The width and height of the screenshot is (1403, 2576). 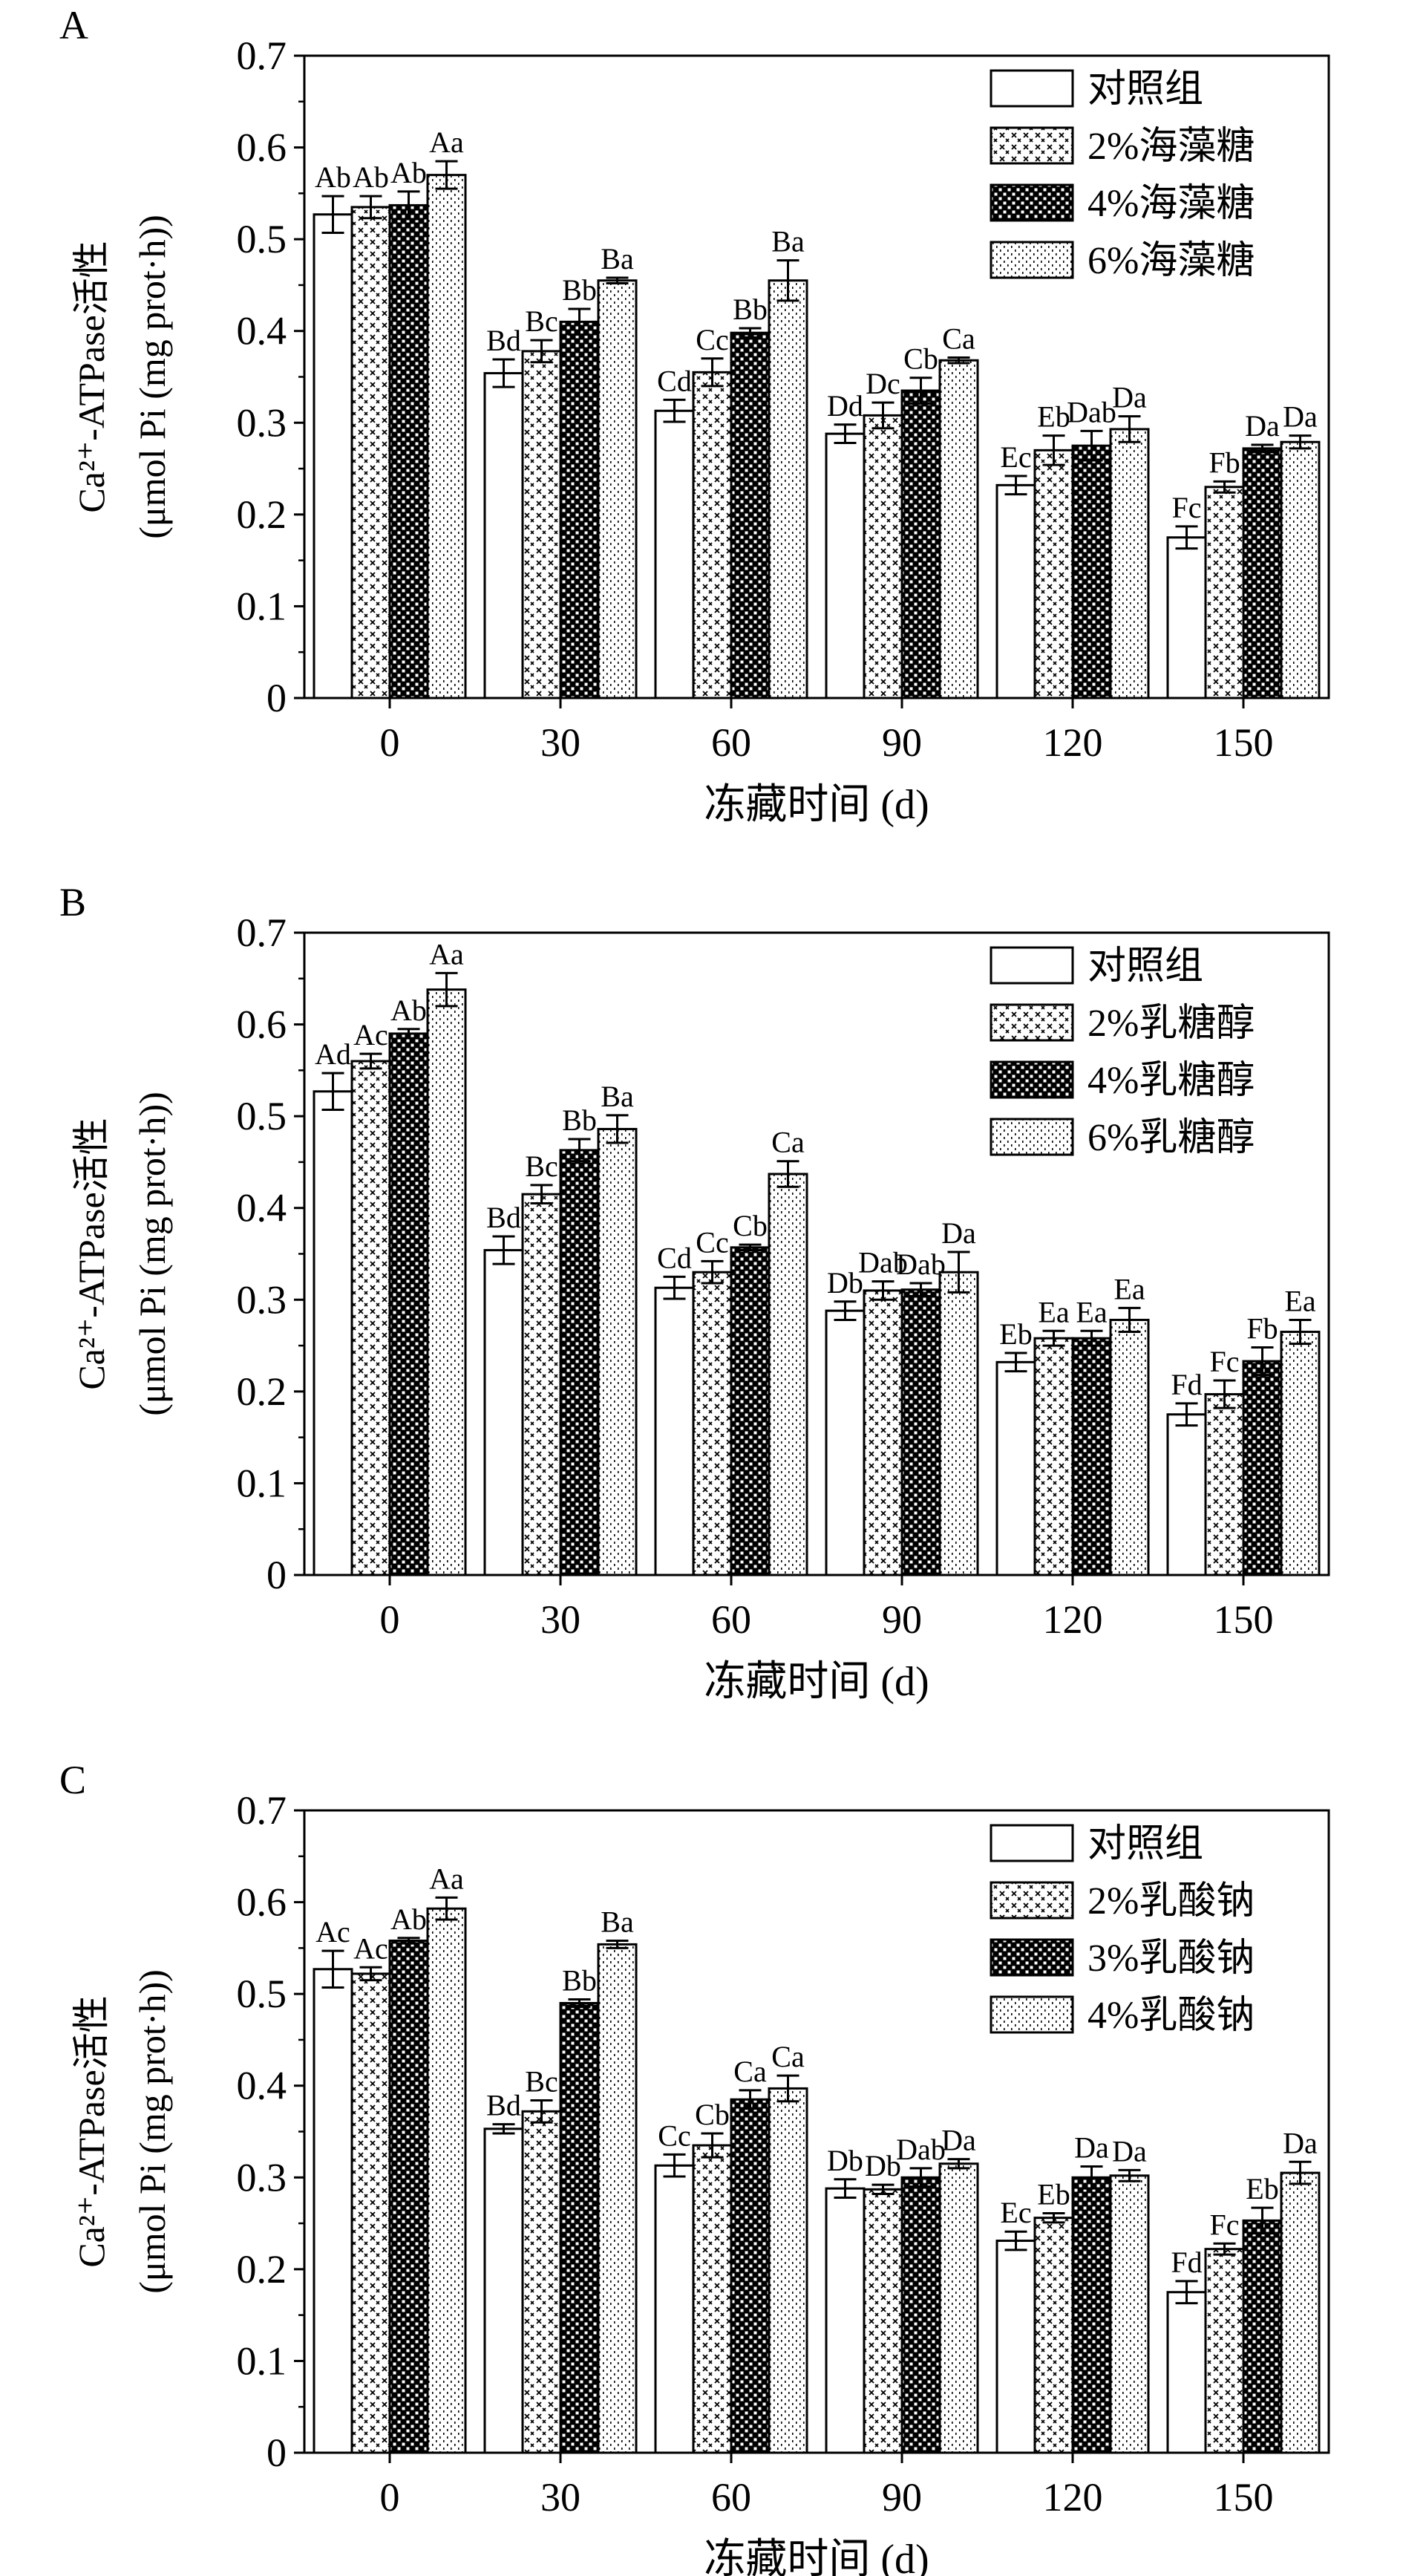 I want to click on legend-entry: 2%乳酸钠, so click(x=1171, y=1901).